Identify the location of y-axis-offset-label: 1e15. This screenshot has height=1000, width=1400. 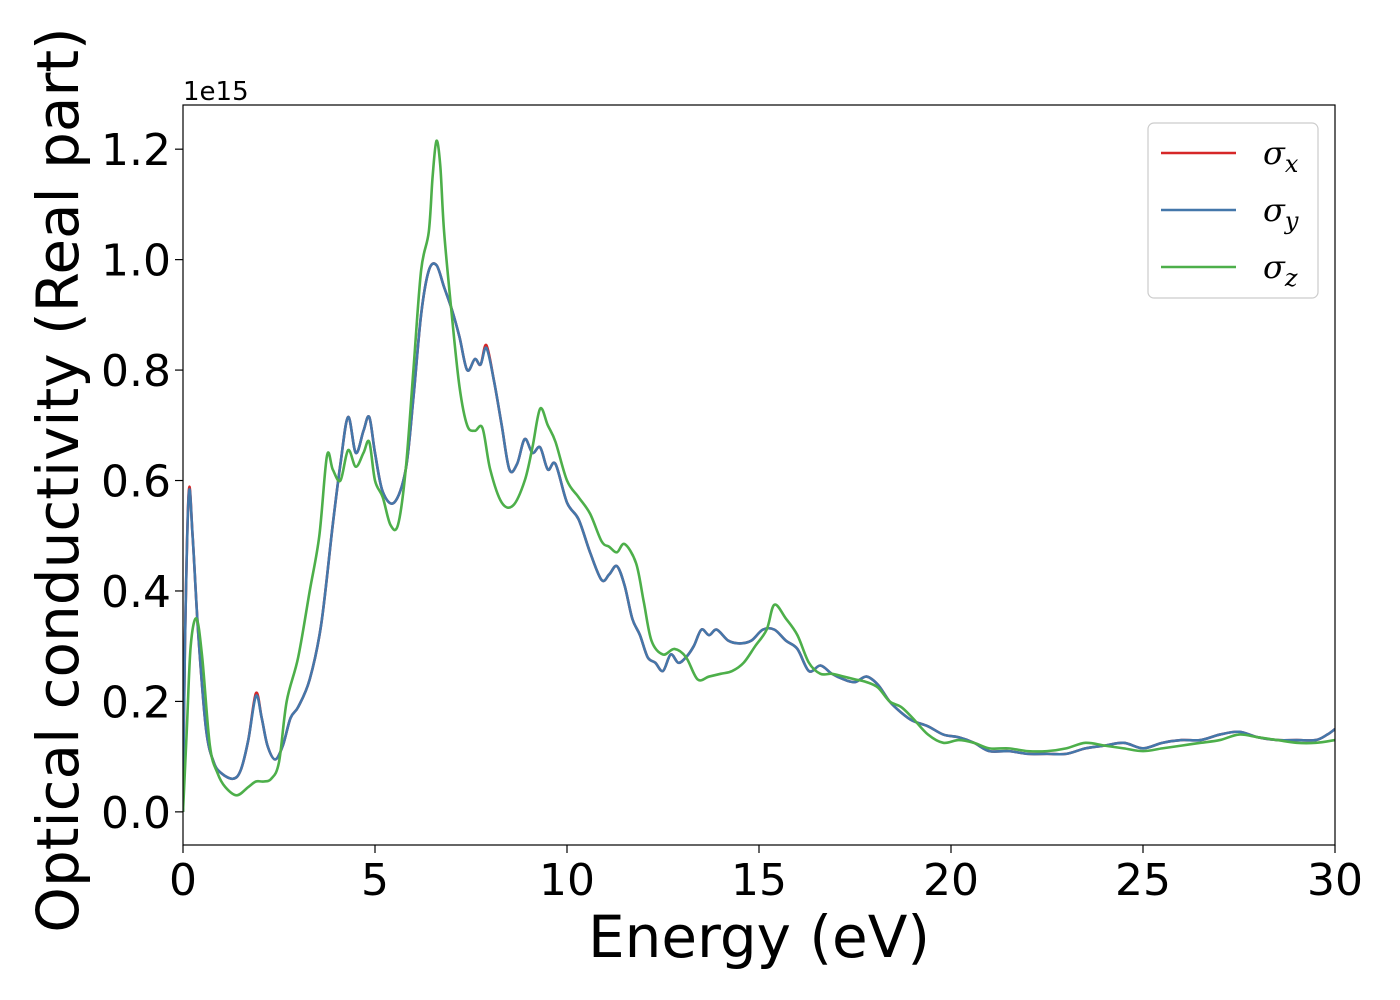
(216, 92).